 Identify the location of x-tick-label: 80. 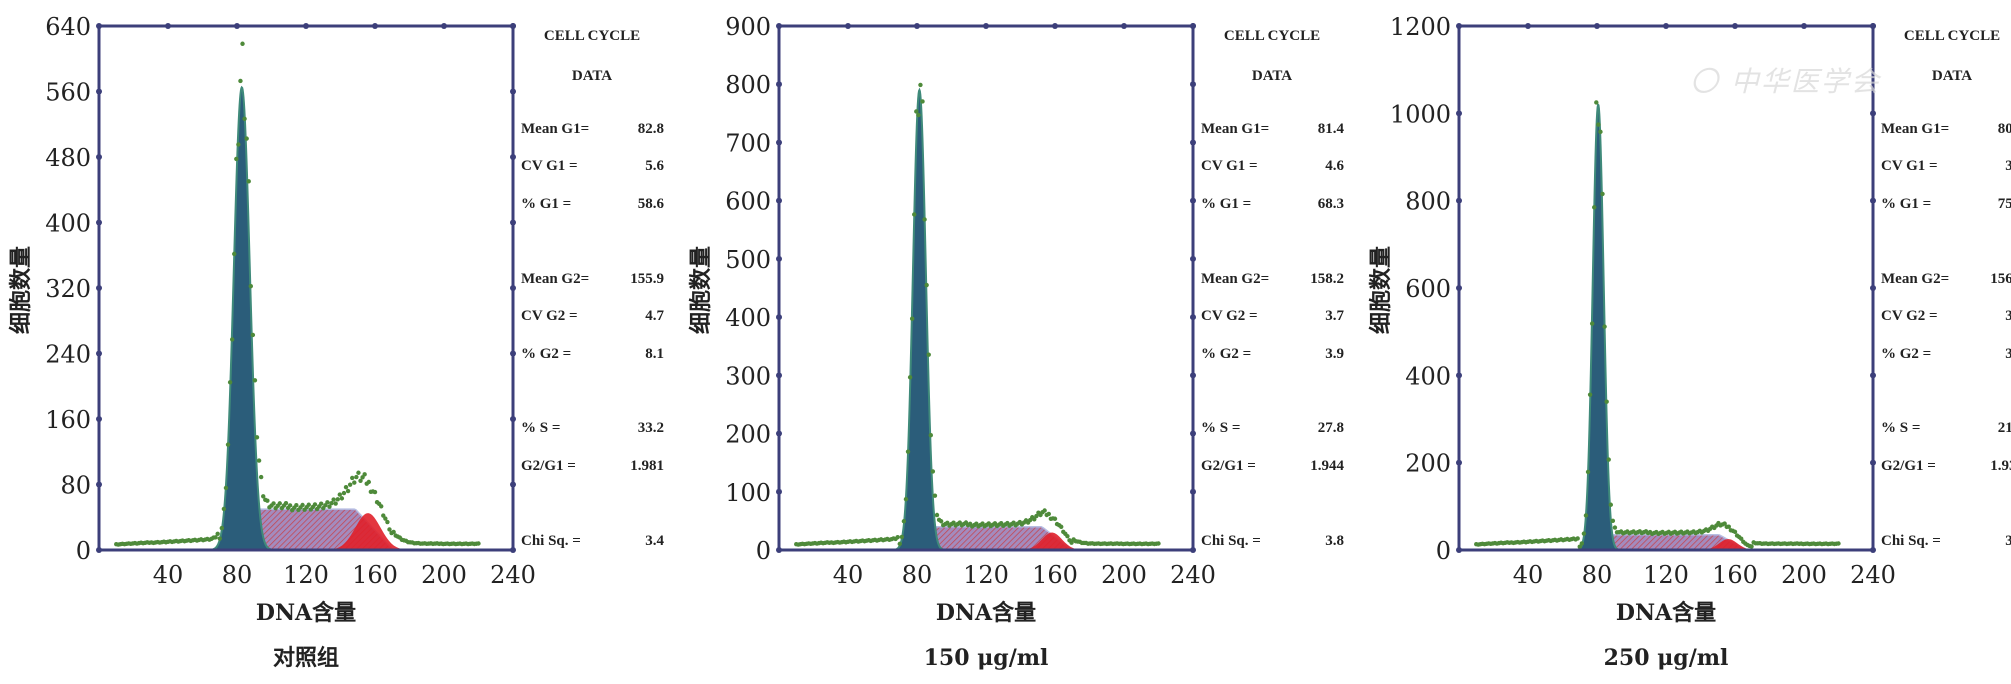
(237, 575).